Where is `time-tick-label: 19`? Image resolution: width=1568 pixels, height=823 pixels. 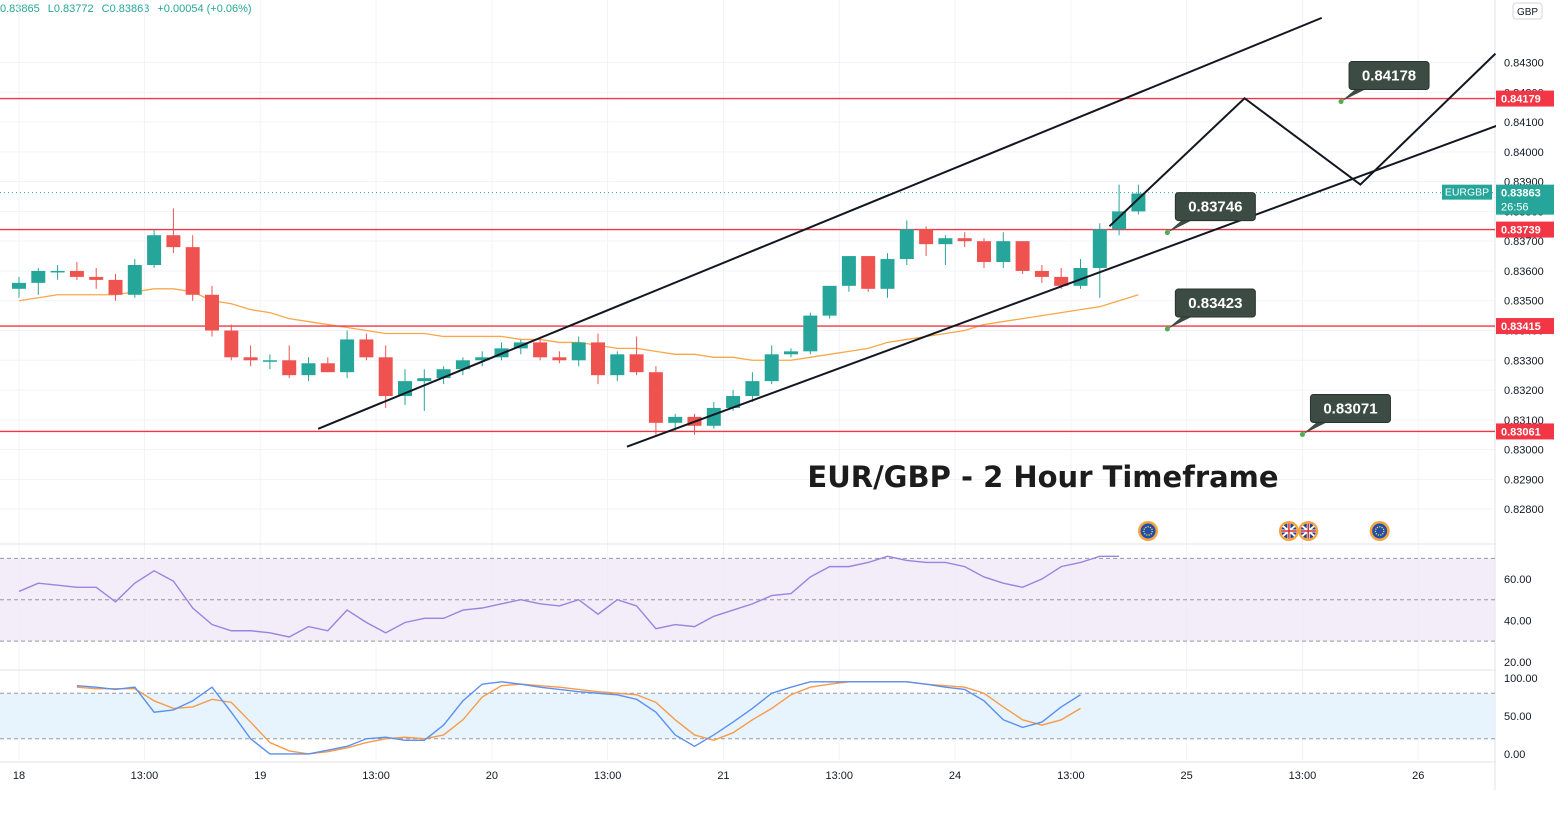 time-tick-label: 19 is located at coordinates (260, 776).